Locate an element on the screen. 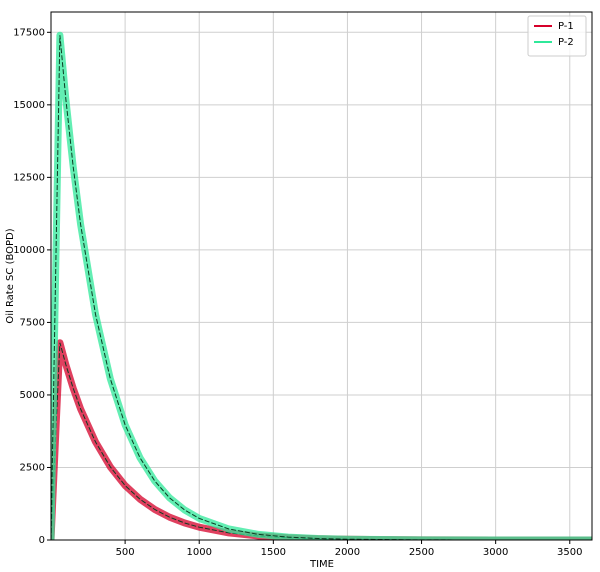 Image resolution: width=600 pixels, height=572 pixels. y-axis-label: Oil Rate SC (BOPD) is located at coordinates (10, 275).